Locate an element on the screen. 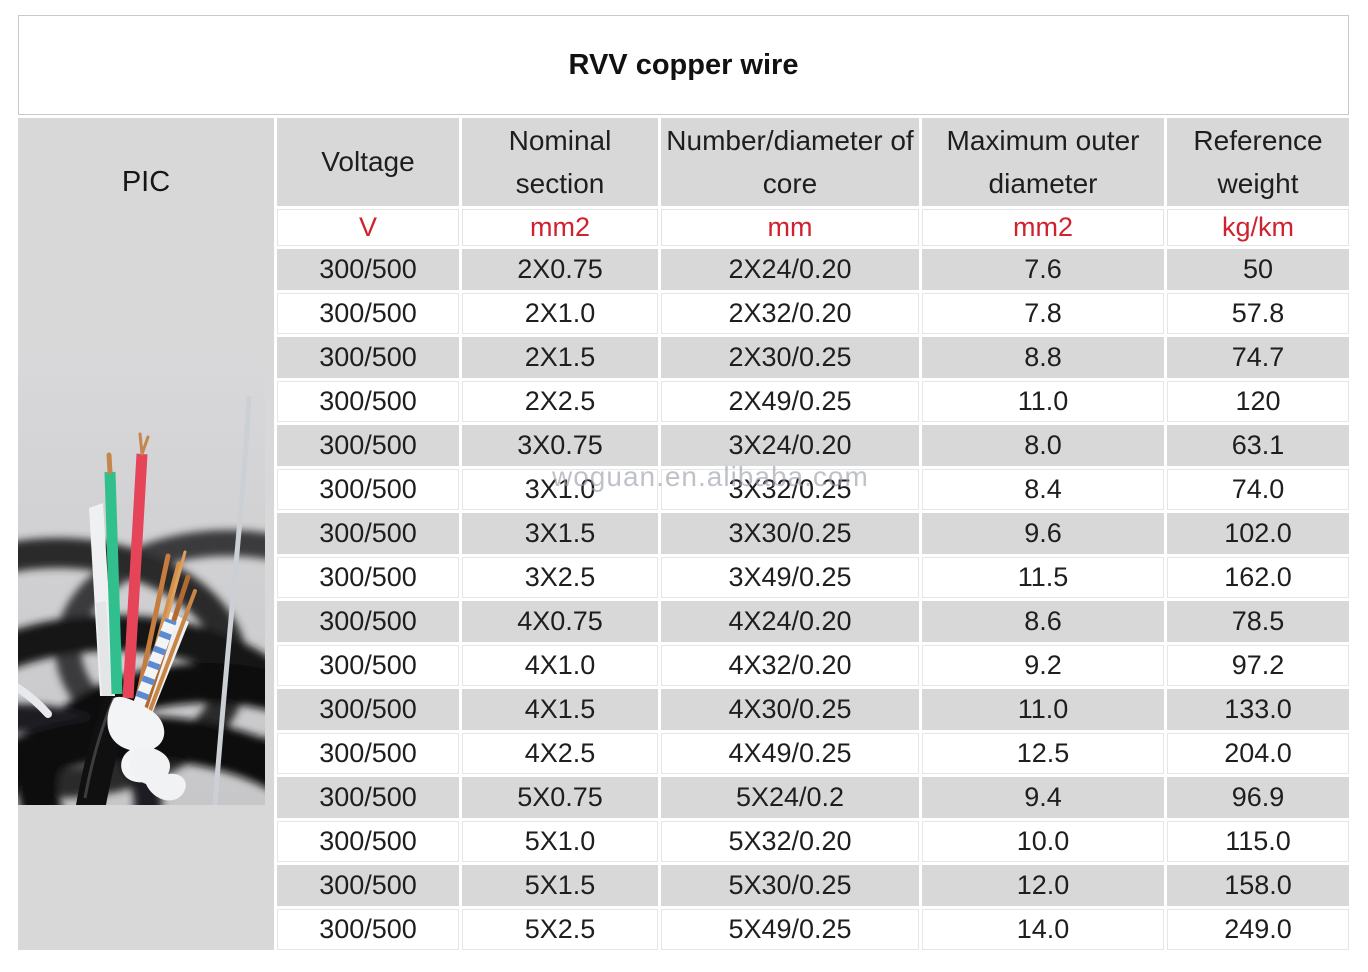  table-row: 300/500 4X1.5 4X30/0.25 11.0 133.0 is located at coordinates (683, 709).